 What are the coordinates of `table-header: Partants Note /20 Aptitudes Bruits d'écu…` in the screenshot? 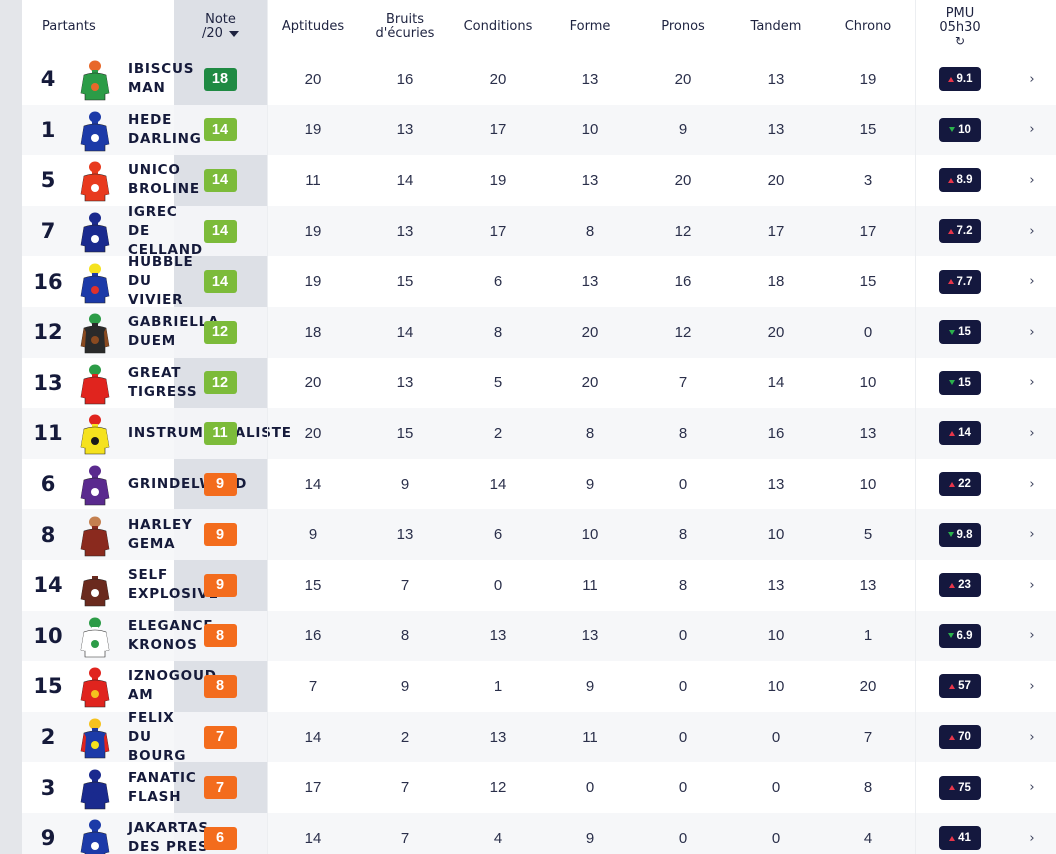 It's located at (539, 27).